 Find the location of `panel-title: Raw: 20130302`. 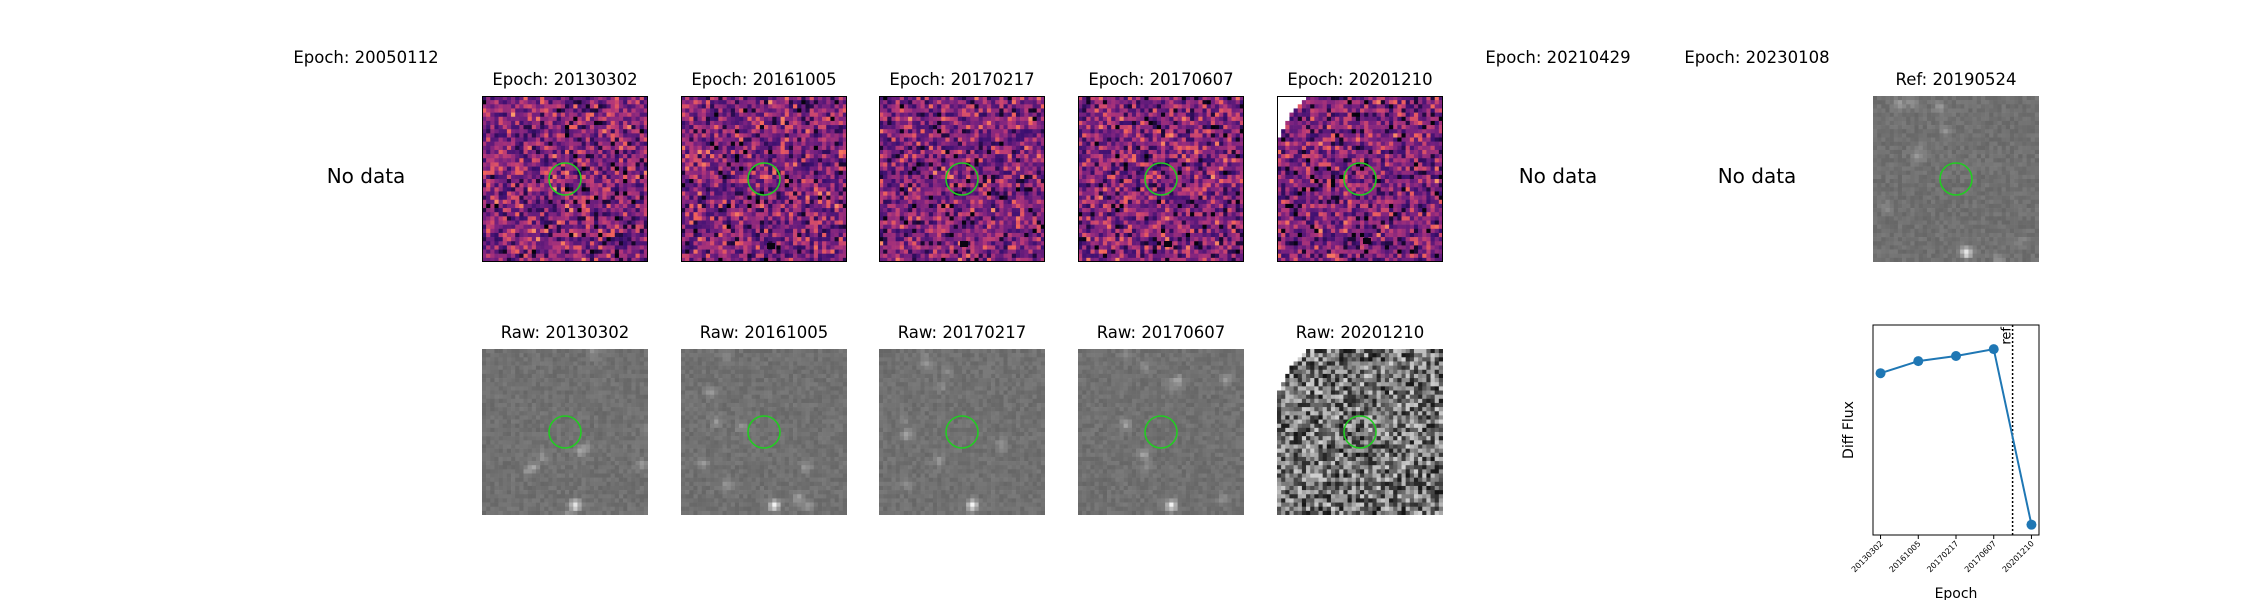

panel-title: Raw: 20130302 is located at coordinates (565, 332).